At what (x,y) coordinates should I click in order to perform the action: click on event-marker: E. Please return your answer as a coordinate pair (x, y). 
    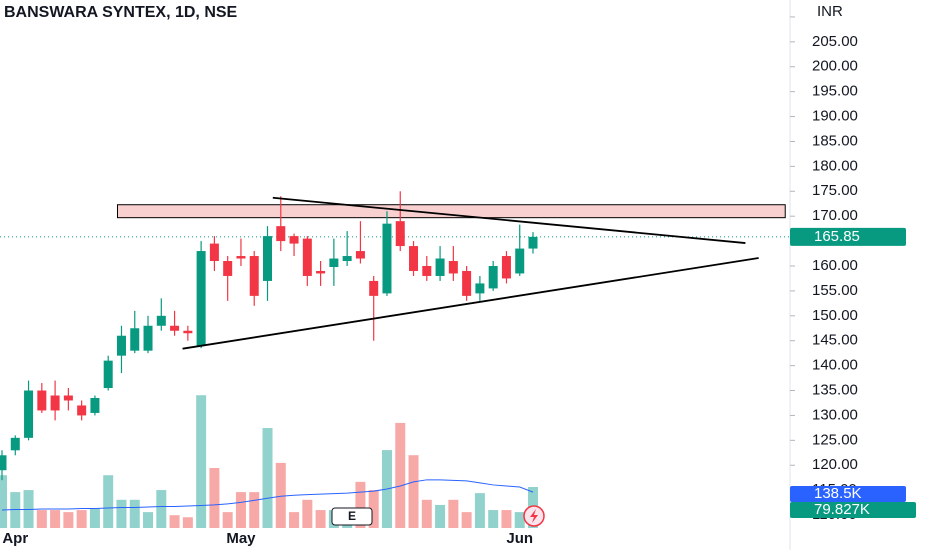
    Looking at the image, I should click on (352, 516).